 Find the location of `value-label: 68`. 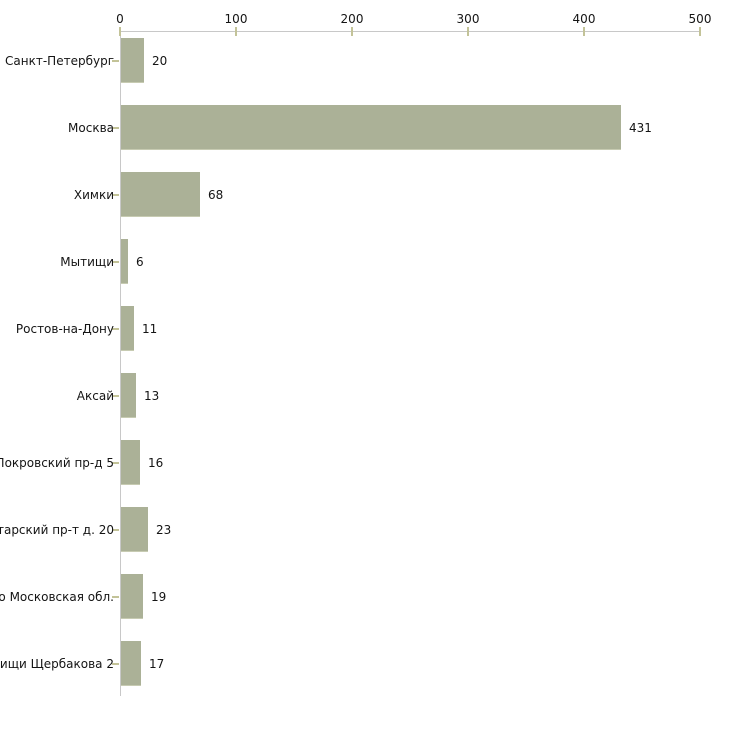

value-label: 68 is located at coordinates (216, 194).